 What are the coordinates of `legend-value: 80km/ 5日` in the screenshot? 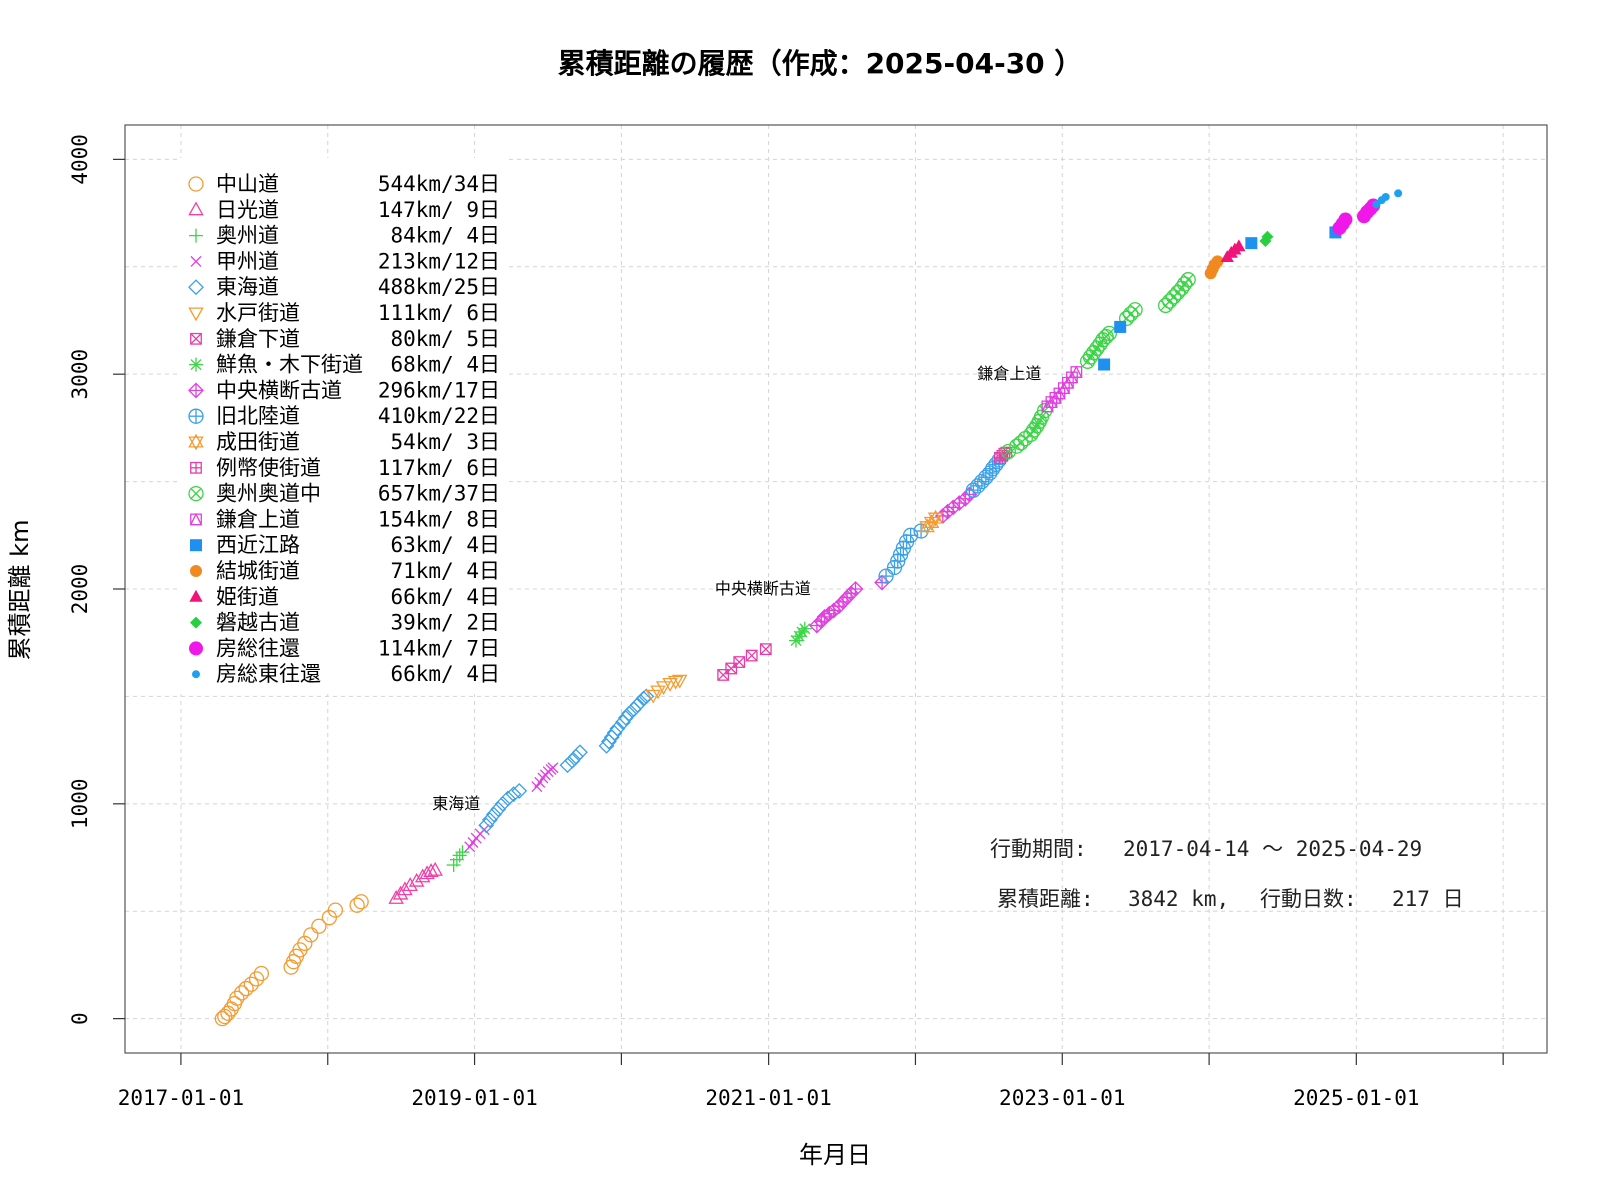 It's located at (439, 339).